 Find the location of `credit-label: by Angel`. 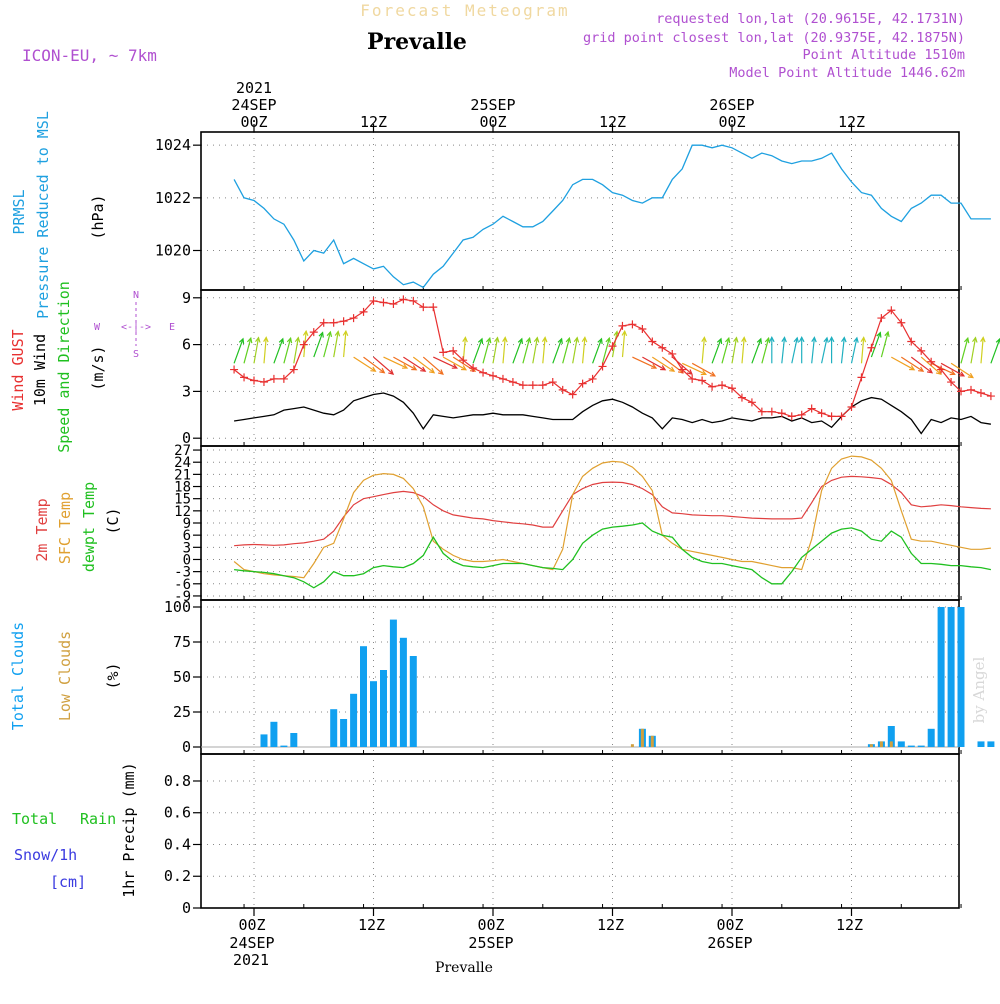

credit-label: by Angel is located at coordinates (979, 689).